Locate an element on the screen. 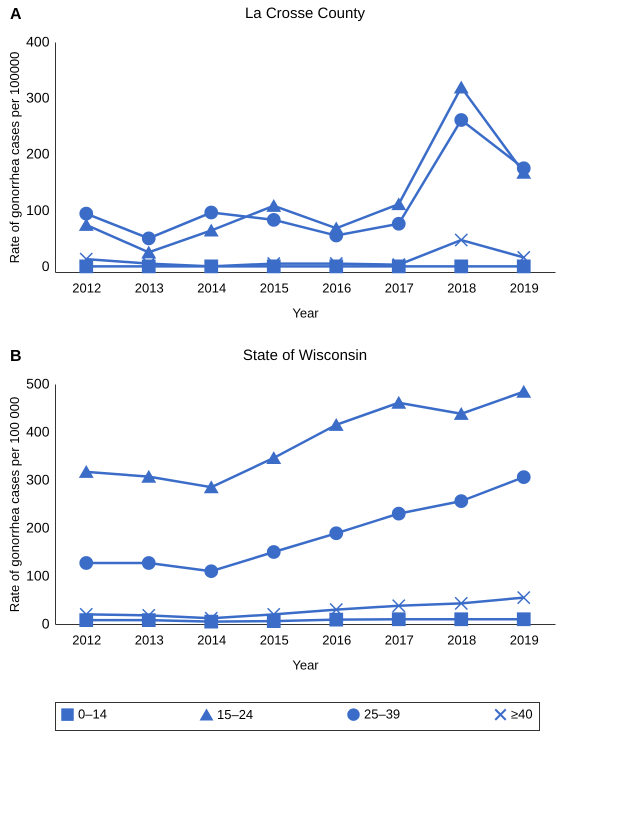  legend-label: 15–24 is located at coordinates (235, 714).